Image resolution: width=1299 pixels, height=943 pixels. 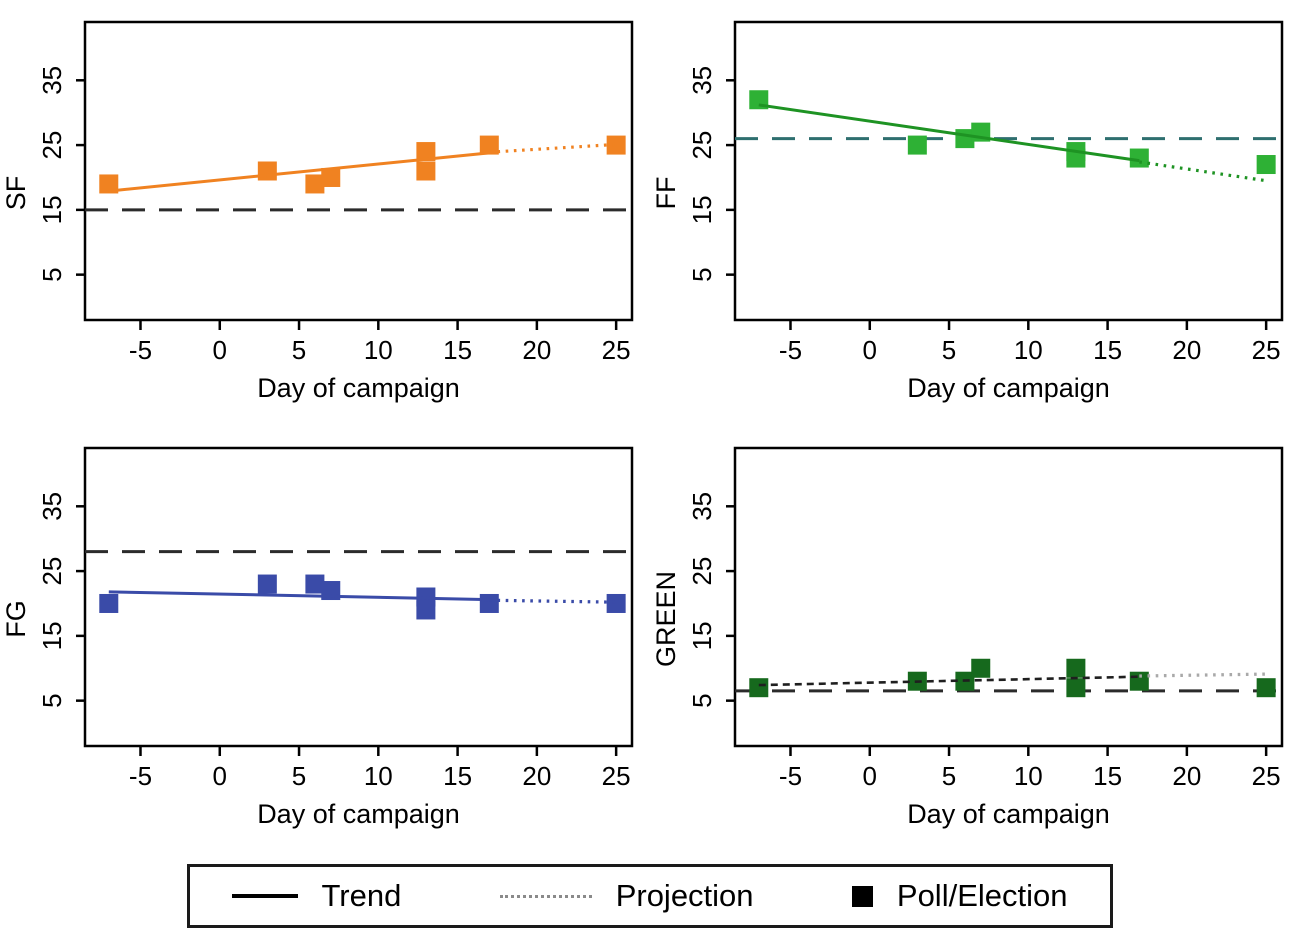 What do you see at coordinates (1203, 171) in the screenshot?
I see `projection-line` at bounding box center [1203, 171].